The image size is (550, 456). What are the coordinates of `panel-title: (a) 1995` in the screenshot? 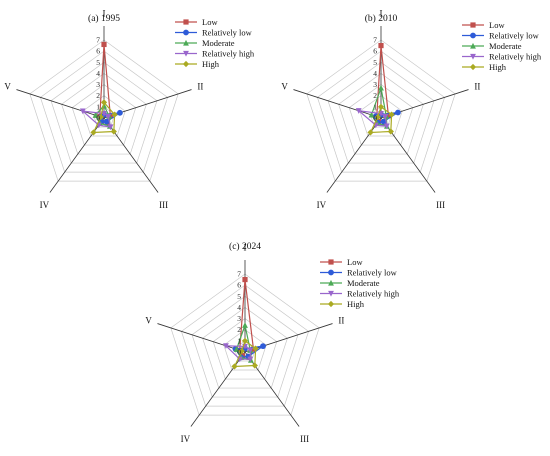 It's located at (104, 18).